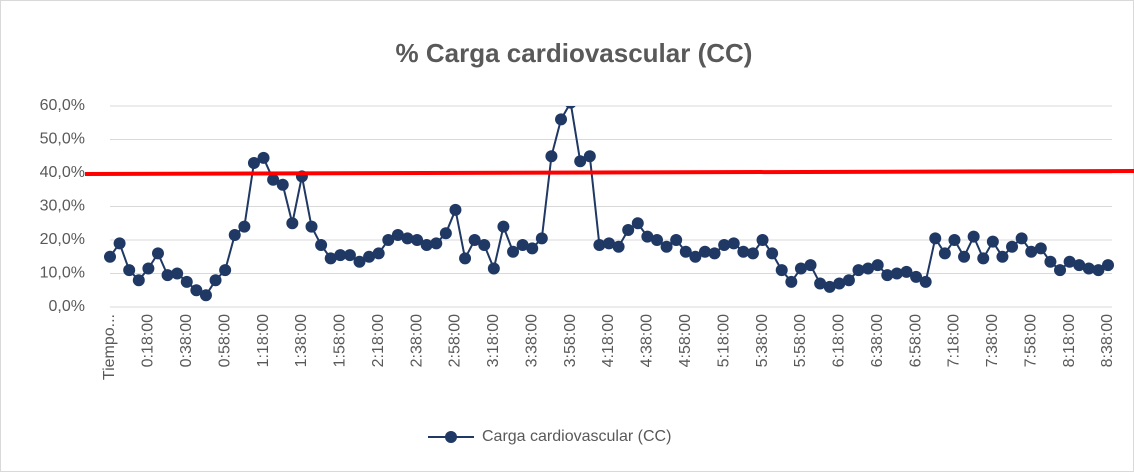 Image resolution: width=1134 pixels, height=472 pixels. I want to click on x-tick-label: 3:38:00, so click(531, 340).